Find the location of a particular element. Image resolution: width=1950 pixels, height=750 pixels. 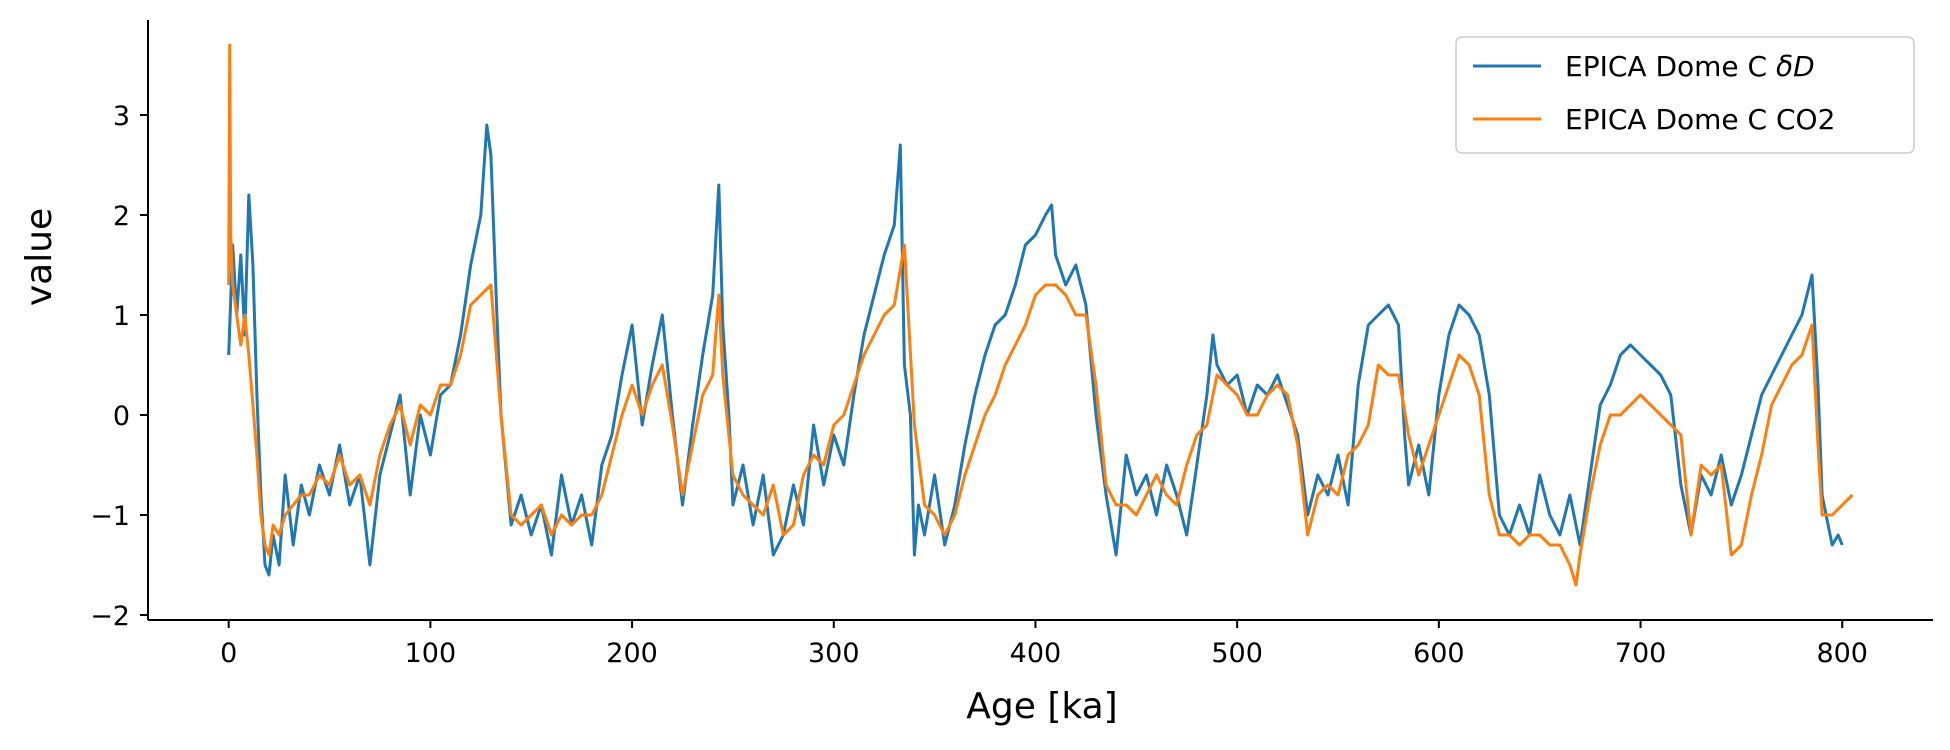

x-ticks: 0 100 200 300 400 500 600 700 800 is located at coordinates (1044, 644).